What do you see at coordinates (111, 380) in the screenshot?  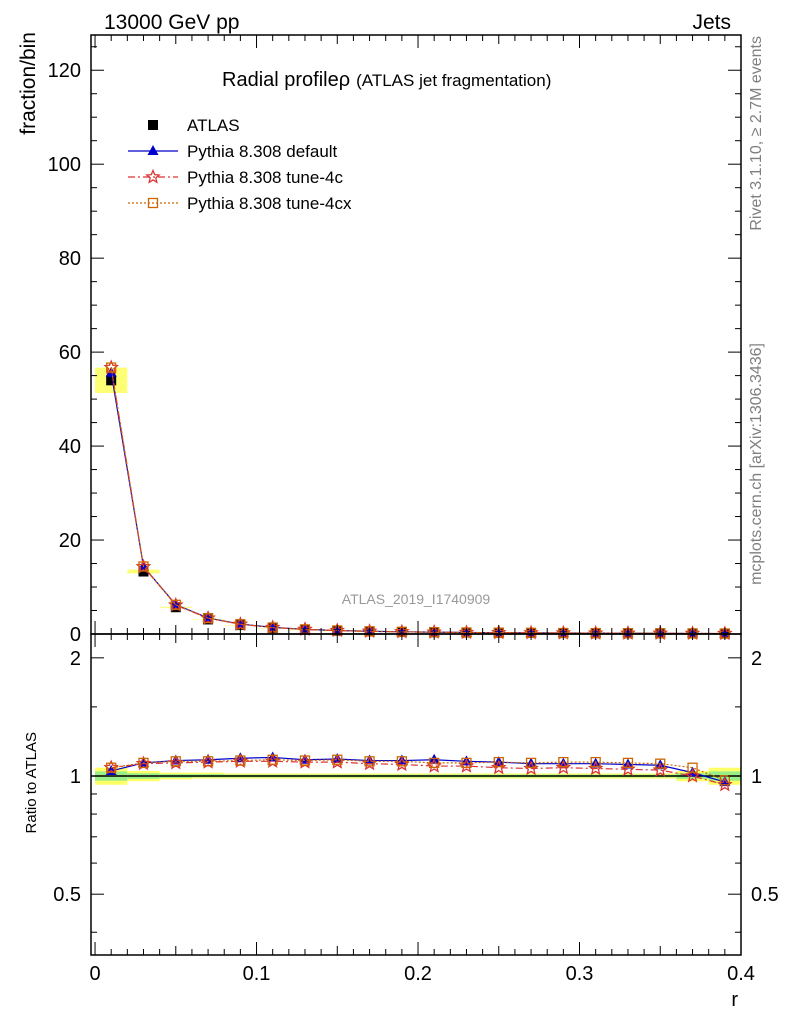 I see `series-1-main-point` at bounding box center [111, 380].